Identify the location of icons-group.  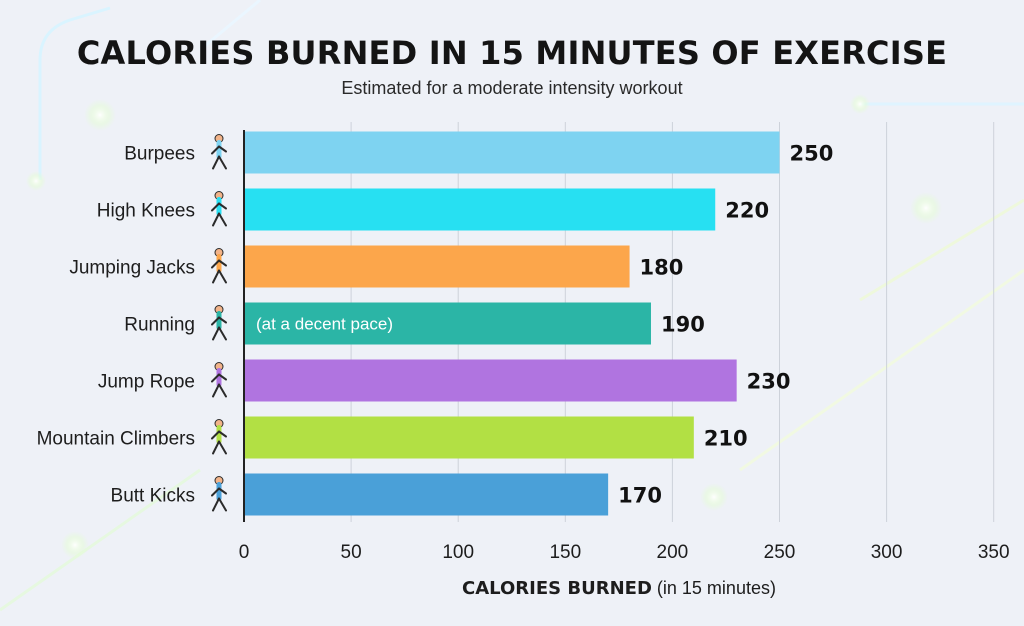
(219, 323).